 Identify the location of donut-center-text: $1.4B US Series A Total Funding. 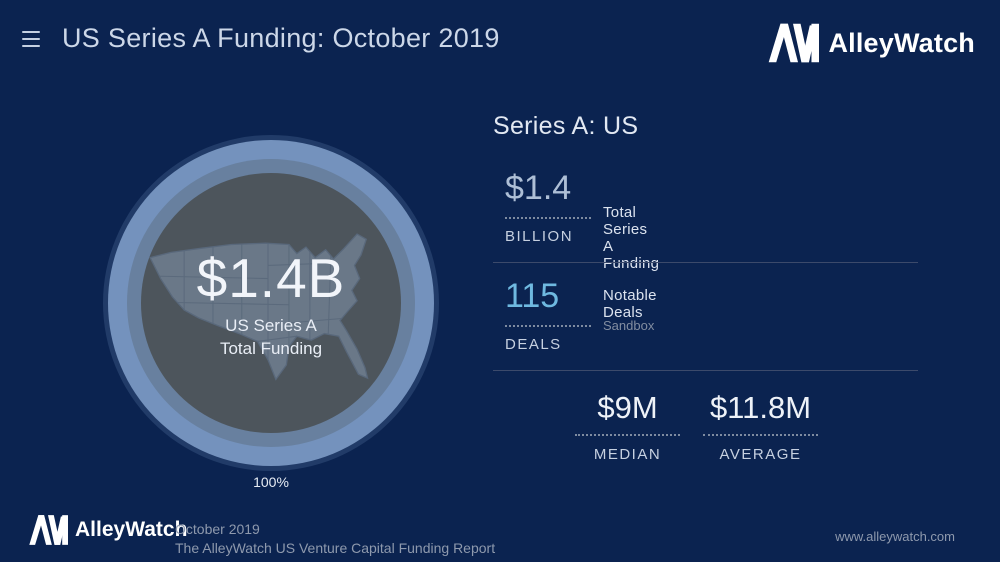
(271, 306).